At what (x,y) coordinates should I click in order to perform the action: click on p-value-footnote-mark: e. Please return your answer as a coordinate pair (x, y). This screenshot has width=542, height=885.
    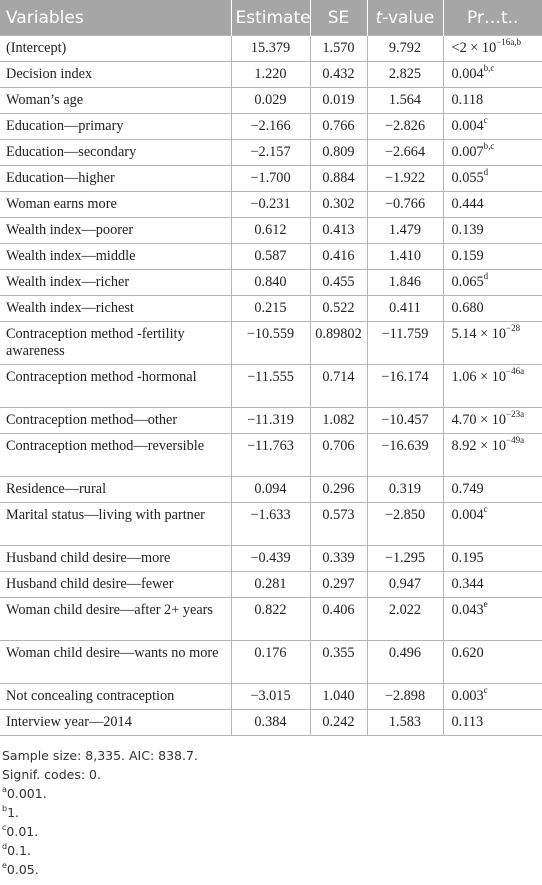
    Looking at the image, I should click on (486, 604).